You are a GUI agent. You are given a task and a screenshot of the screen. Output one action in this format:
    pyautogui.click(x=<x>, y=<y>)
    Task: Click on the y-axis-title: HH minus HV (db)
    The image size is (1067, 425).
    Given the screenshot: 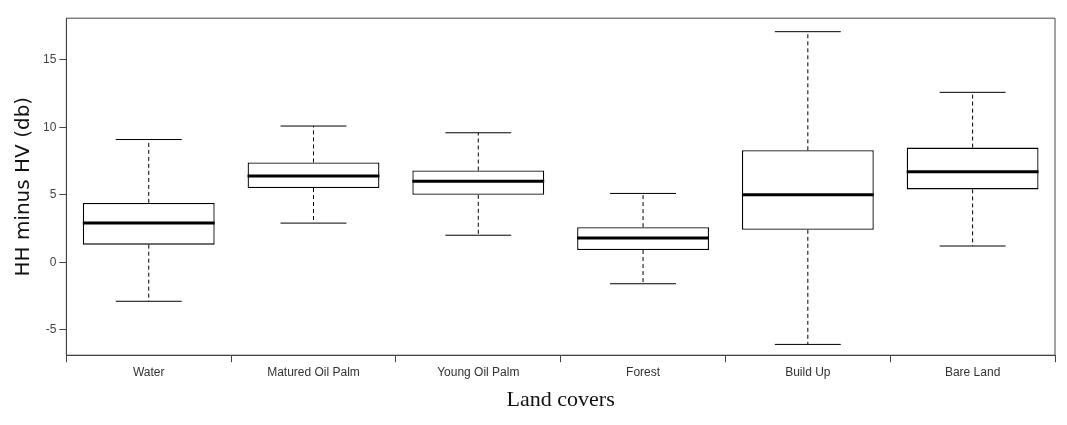 What is the action you would take?
    pyautogui.click(x=22, y=186)
    